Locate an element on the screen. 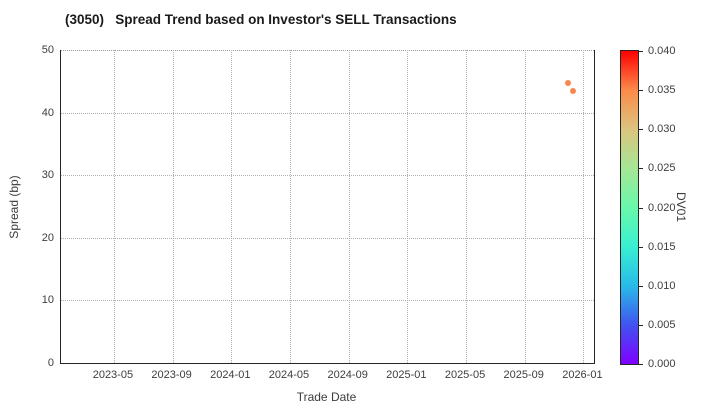 The image size is (720, 420). x-tick-label: 2025-09 is located at coordinates (523, 375).